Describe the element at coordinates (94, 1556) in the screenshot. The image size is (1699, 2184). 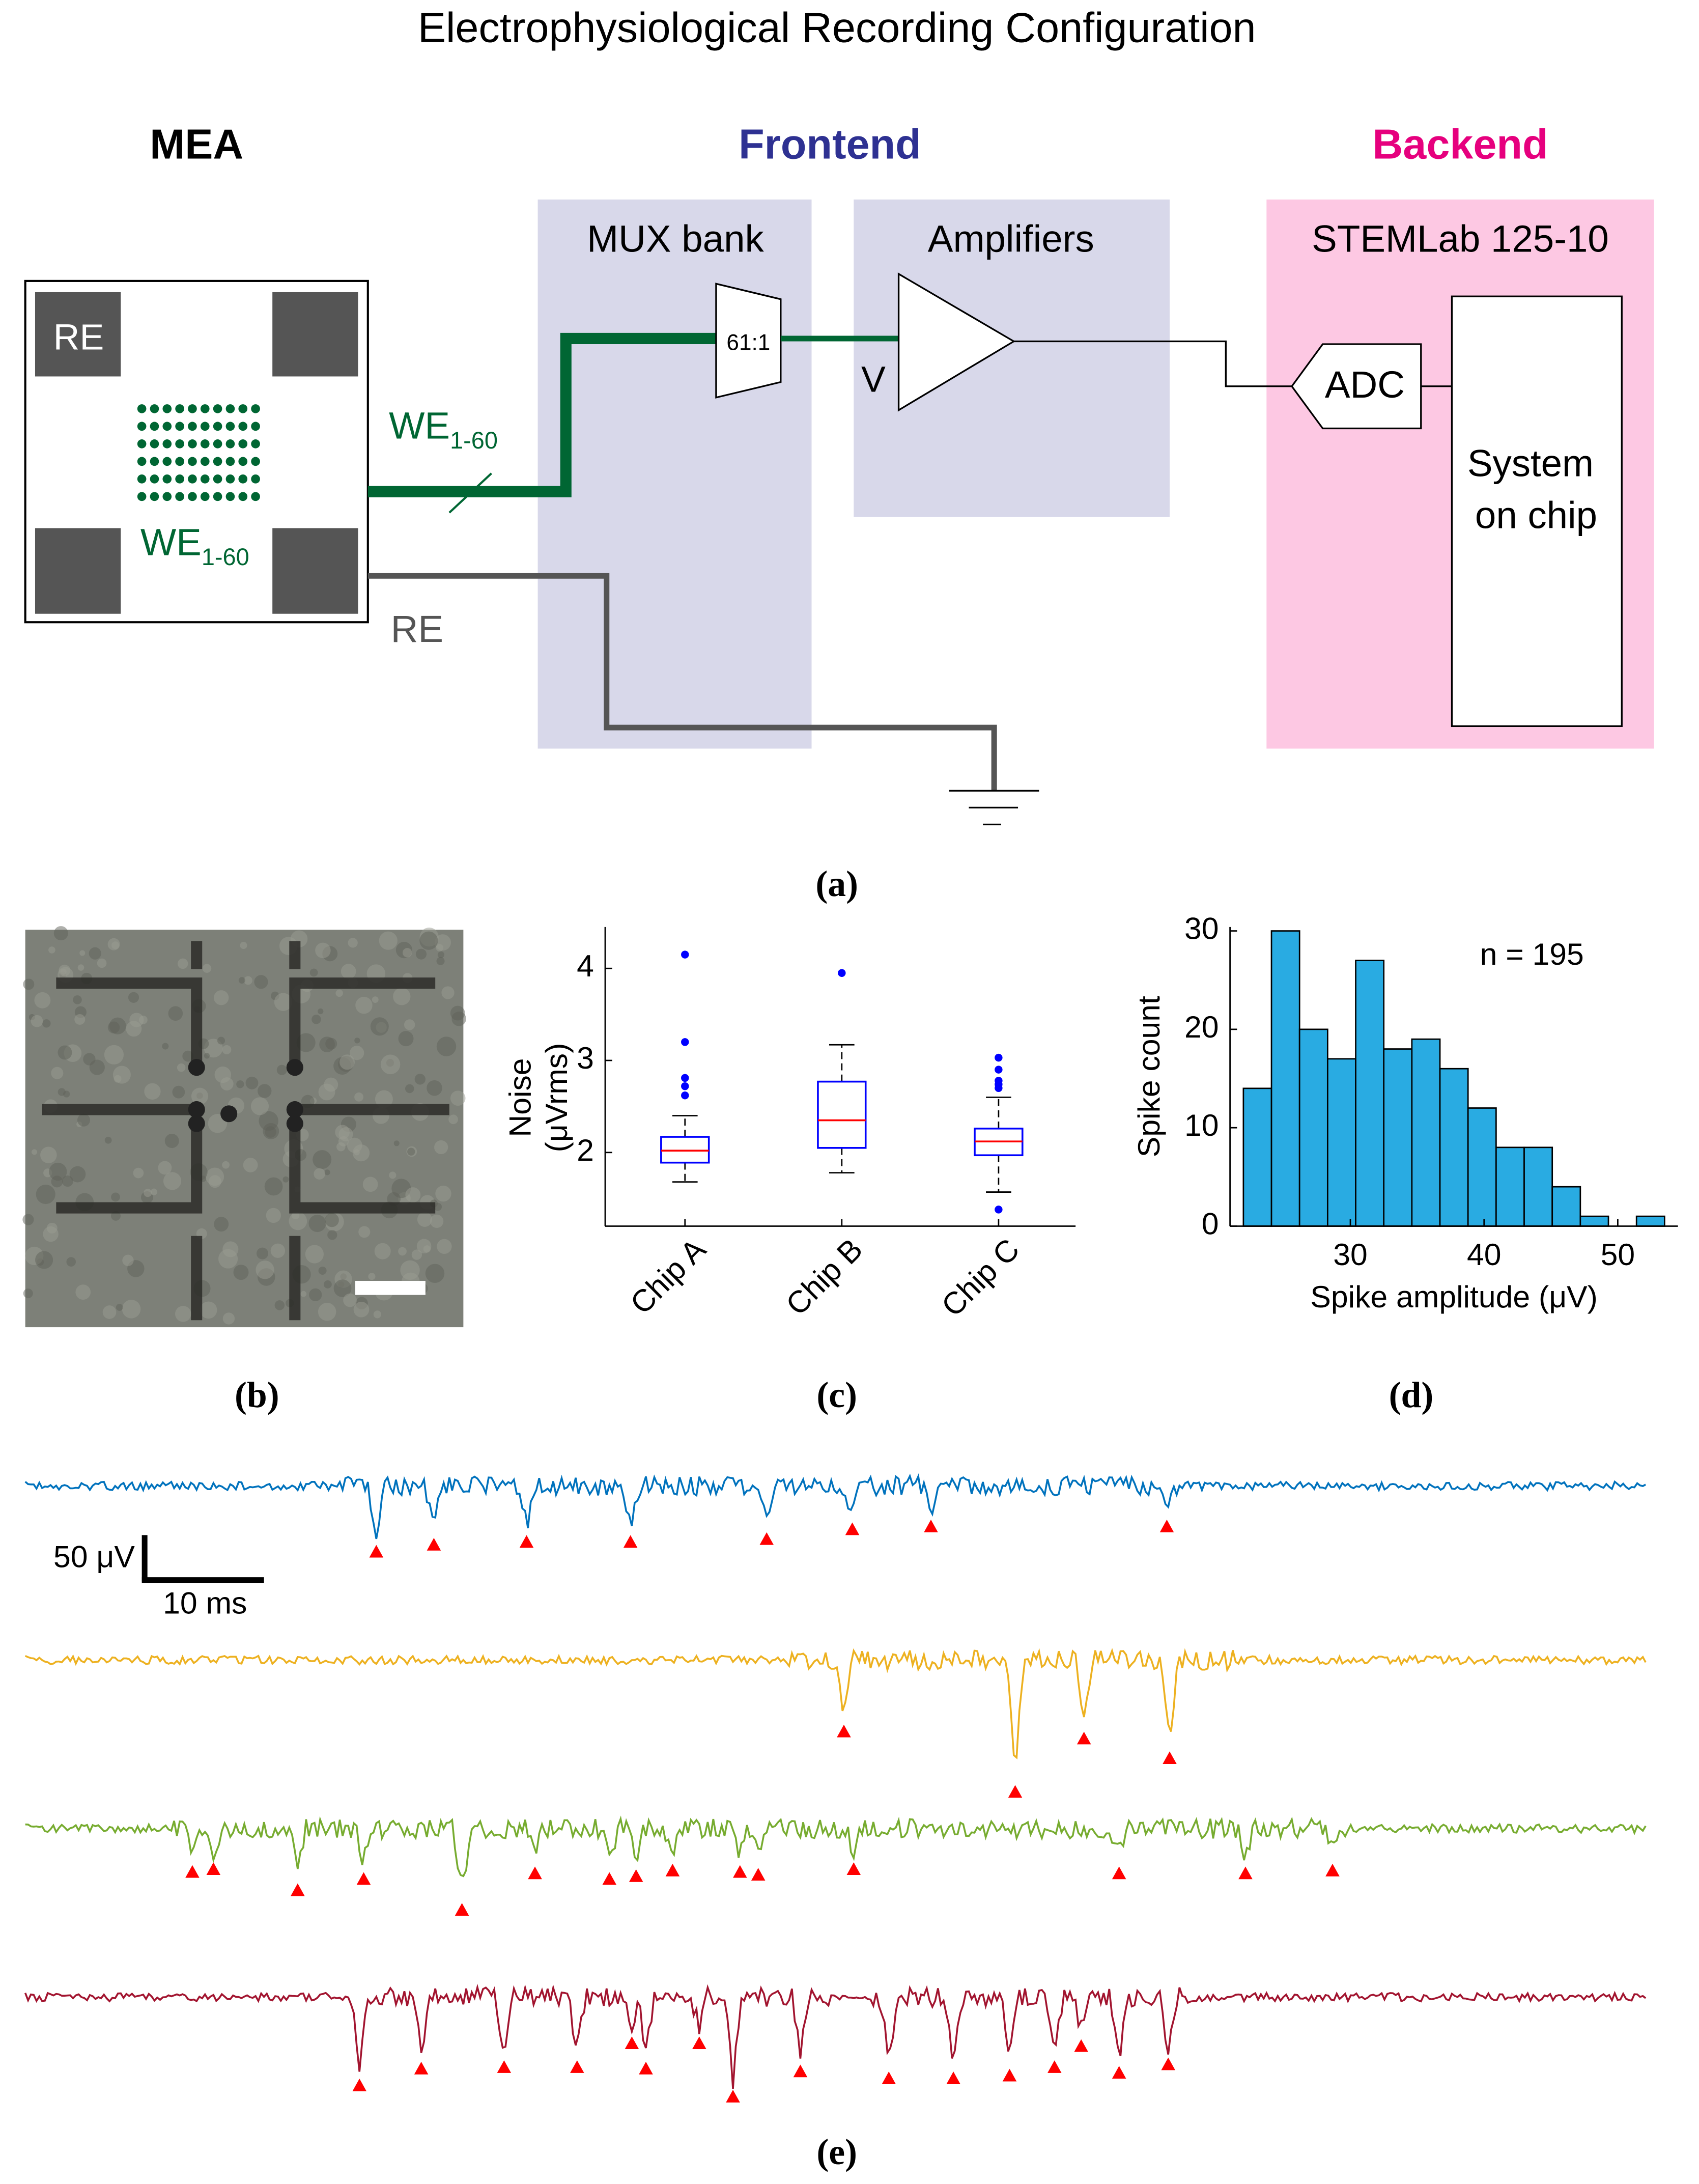
I see `scale-y-label: 50 μV` at that location.